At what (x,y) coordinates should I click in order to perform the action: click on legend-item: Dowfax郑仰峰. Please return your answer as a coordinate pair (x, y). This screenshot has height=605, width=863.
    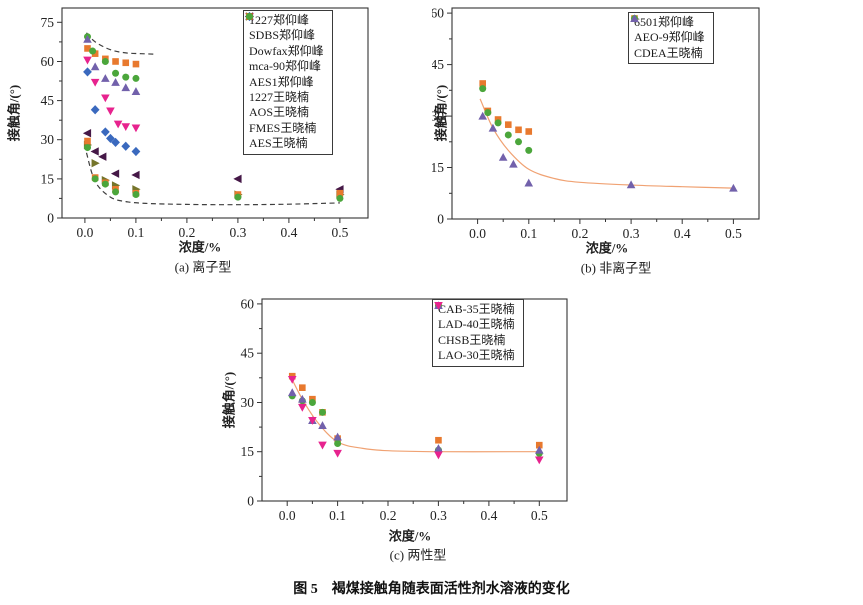
    Looking at the image, I should click on (284, 35).